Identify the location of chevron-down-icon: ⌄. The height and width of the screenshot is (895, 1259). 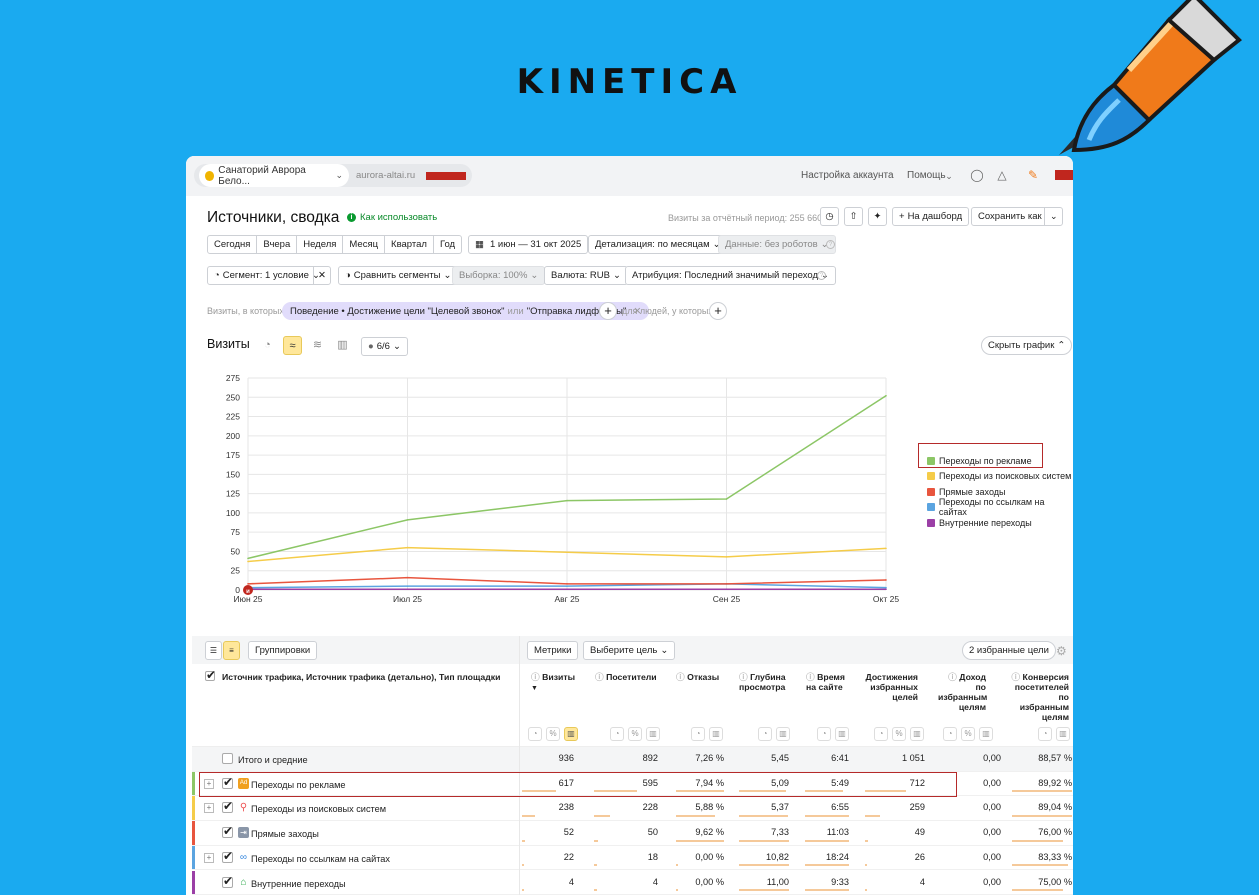
(1051, 216).